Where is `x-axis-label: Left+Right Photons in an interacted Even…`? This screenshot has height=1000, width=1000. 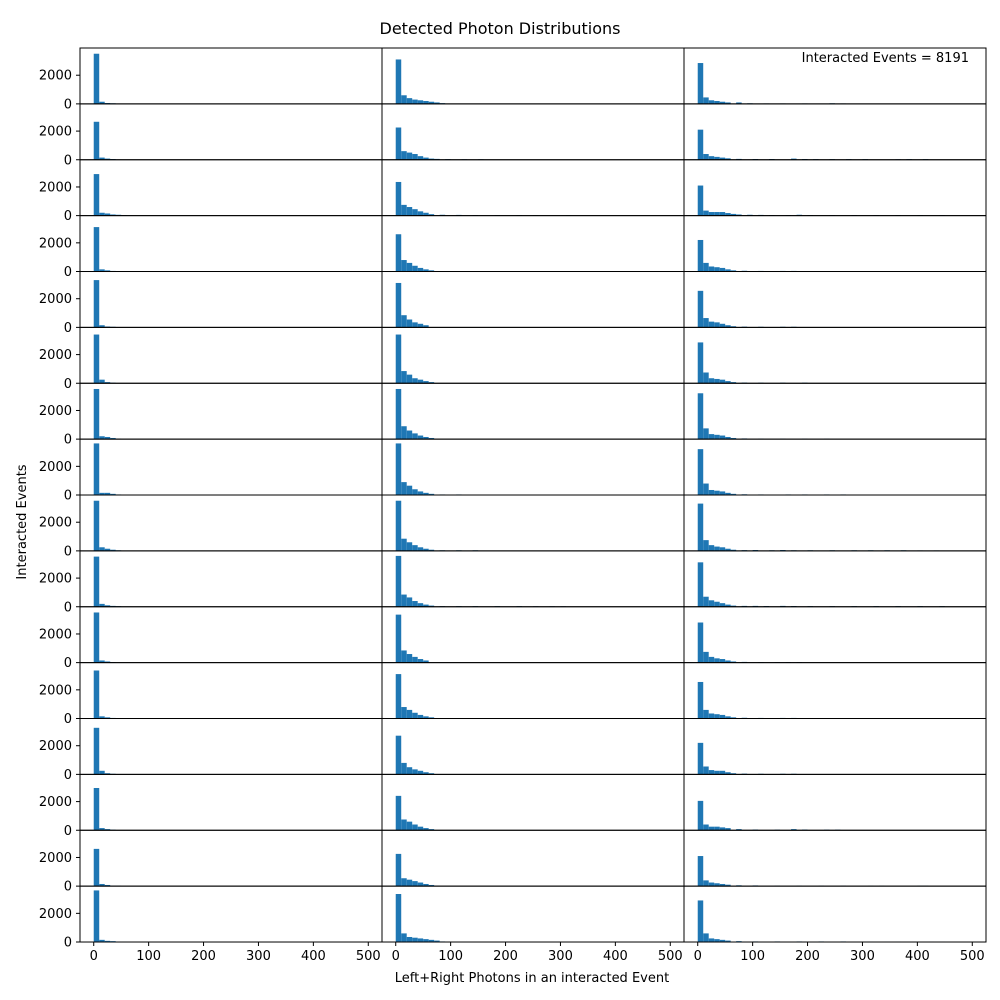 x-axis-label: Left+Right Photons in an interacted Even… is located at coordinates (532, 978).